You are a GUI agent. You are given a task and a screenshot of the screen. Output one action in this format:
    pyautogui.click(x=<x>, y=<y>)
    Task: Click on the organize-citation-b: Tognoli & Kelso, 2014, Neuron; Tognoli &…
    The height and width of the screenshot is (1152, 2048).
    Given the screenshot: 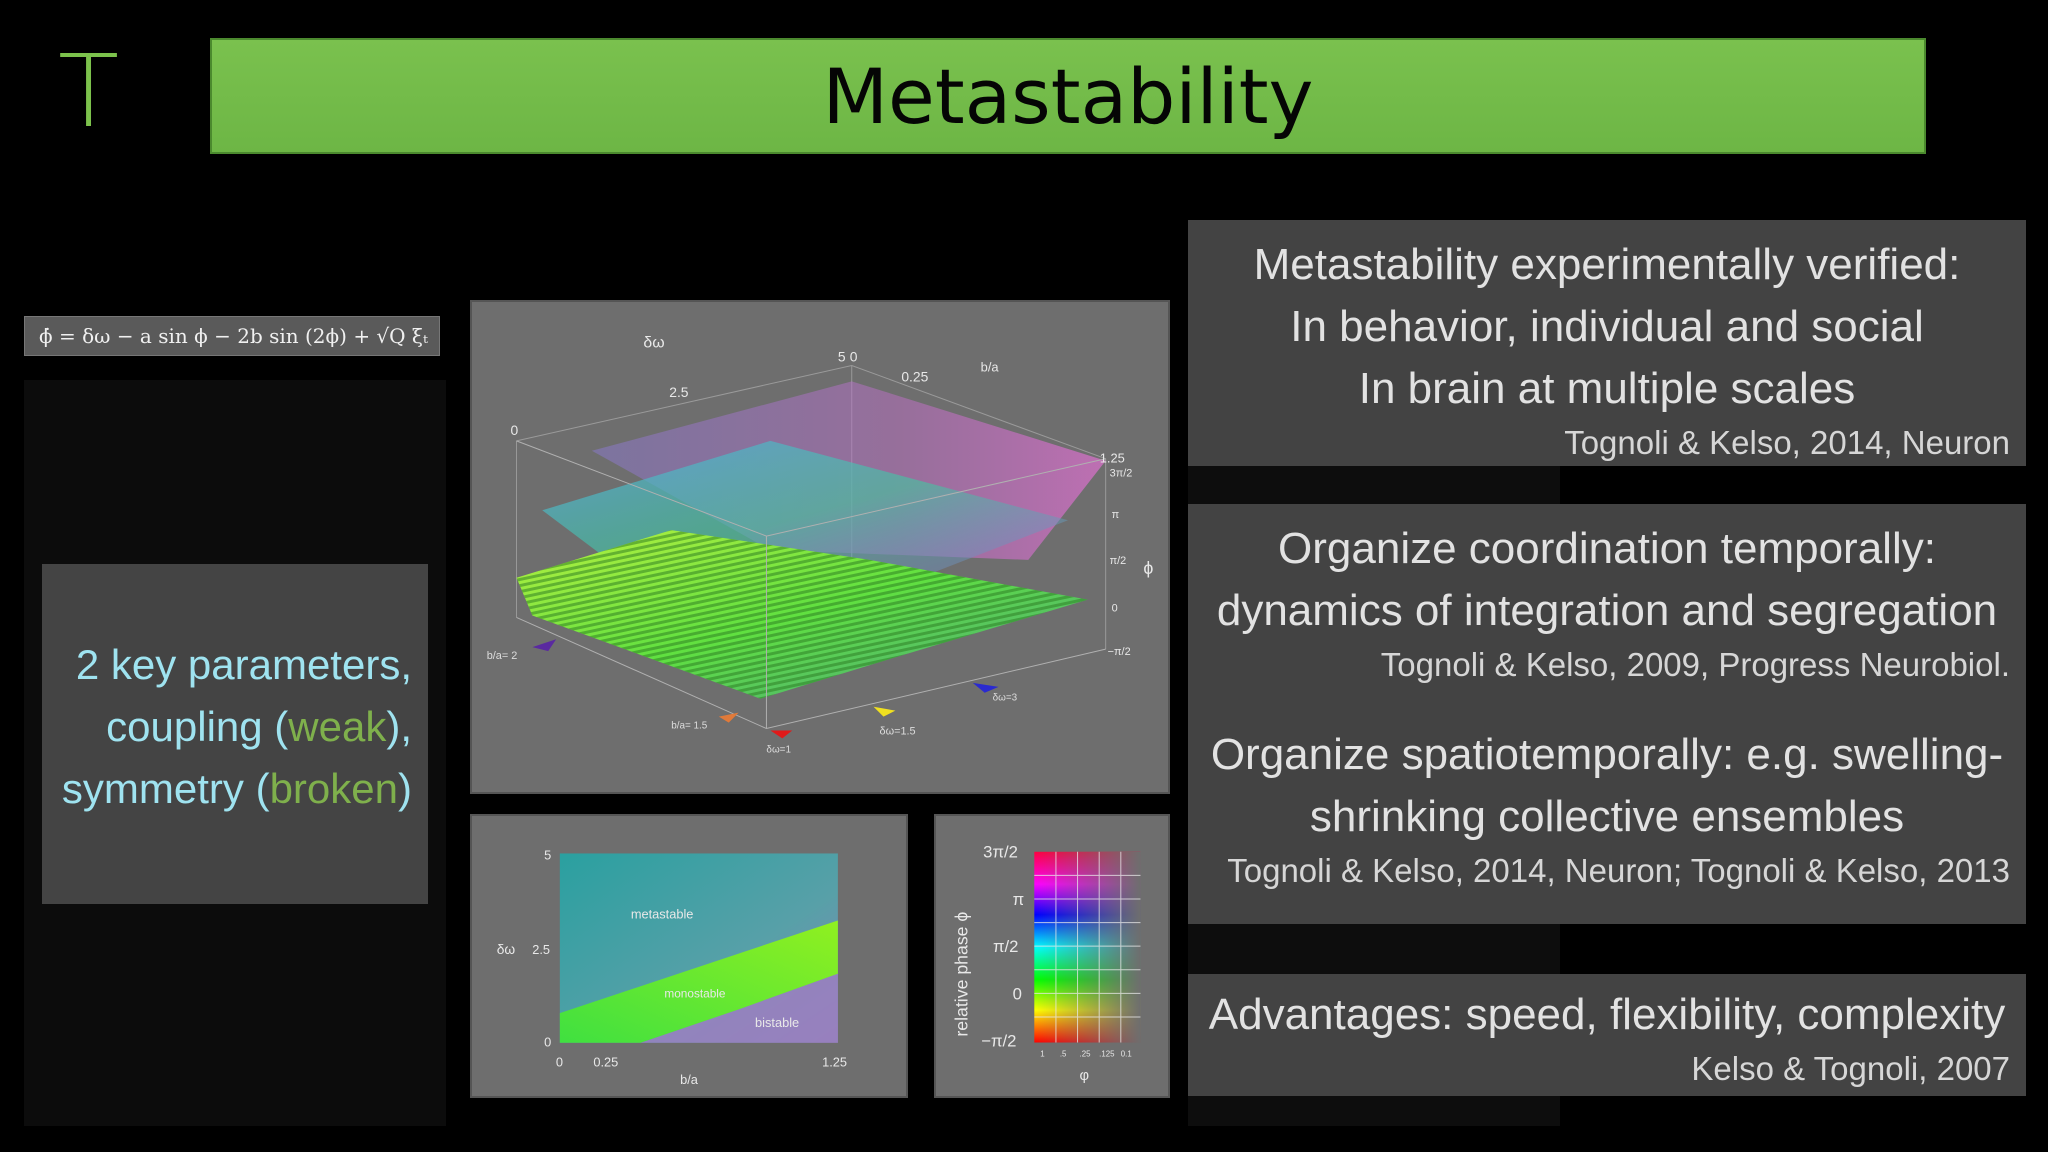 What is the action you would take?
    pyautogui.click(x=1618, y=870)
    